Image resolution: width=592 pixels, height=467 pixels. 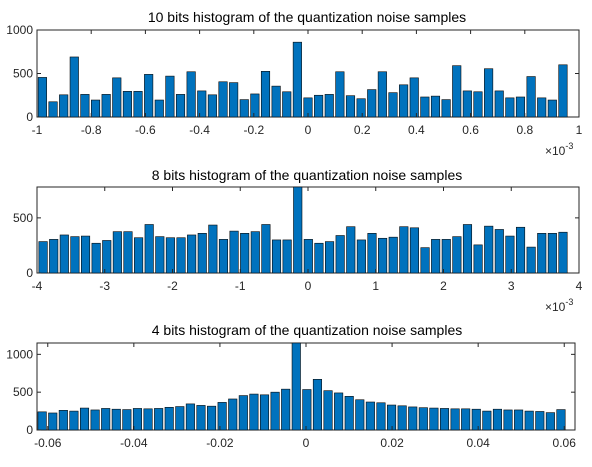 I want to click on panel-8bit-xtick-label: 0, so click(x=308, y=286).